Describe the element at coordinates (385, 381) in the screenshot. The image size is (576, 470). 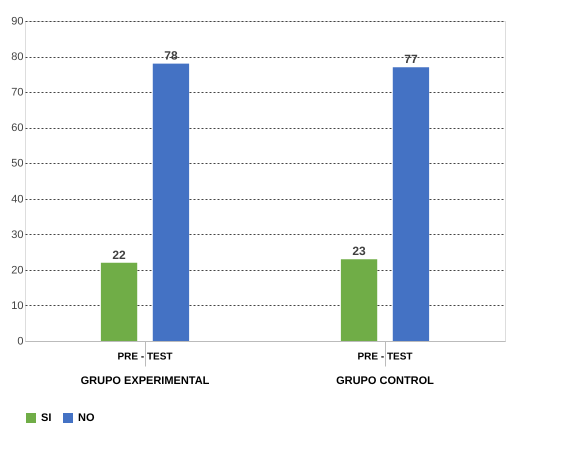
I see `text: GRUPO CONTROL` at that location.